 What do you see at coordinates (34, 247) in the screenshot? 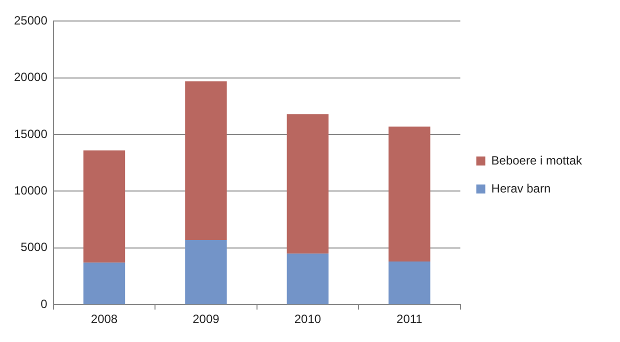
I see `y-tick-label: 5000` at bounding box center [34, 247].